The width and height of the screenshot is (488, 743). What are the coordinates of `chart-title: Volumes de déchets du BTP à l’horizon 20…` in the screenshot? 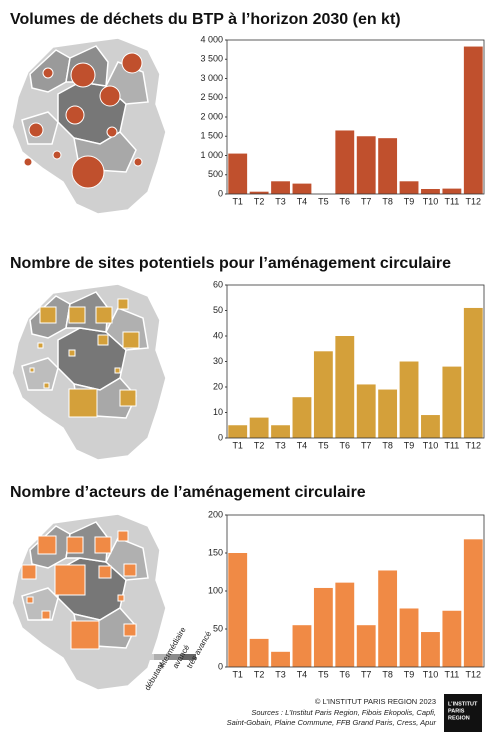 It's located at (205, 19).